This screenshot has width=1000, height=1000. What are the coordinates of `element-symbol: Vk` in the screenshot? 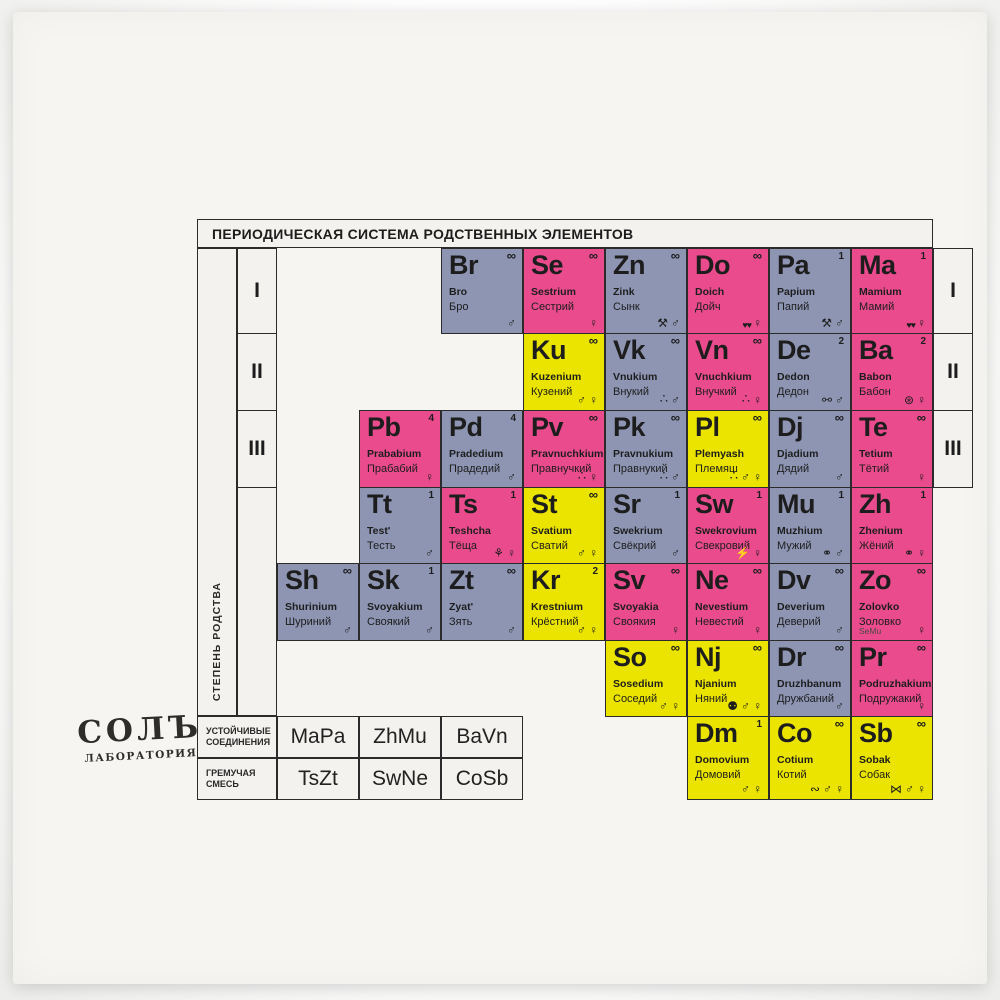 It's located at (629, 350).